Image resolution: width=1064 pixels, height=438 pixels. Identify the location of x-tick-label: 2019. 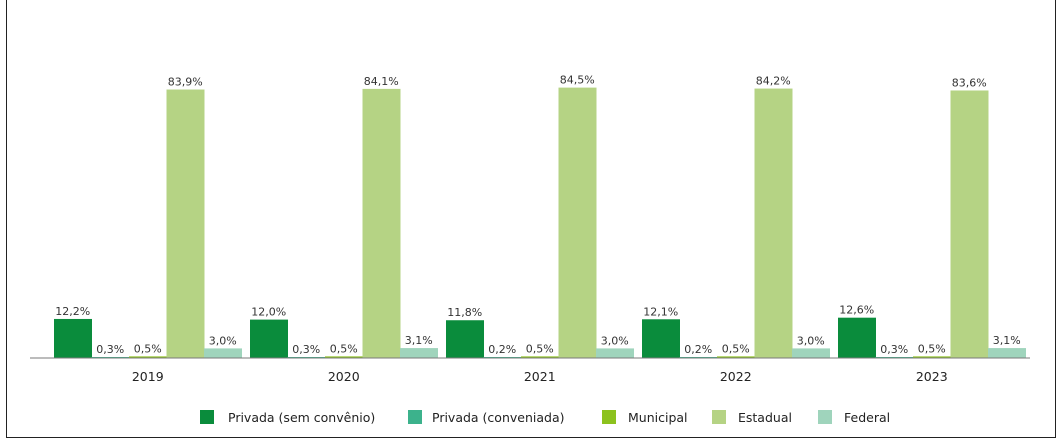
(148, 376).